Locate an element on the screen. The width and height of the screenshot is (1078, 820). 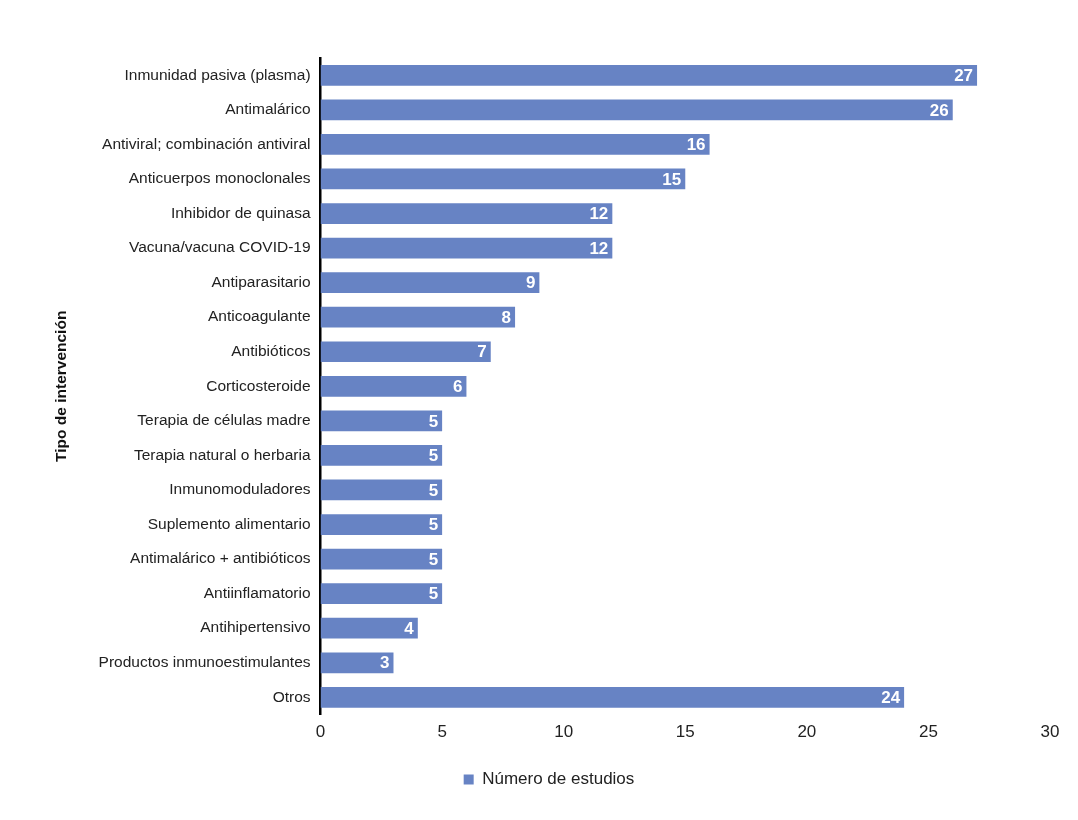
y-tick-label: Antimalárico + antibióticos is located at coordinates (220, 558).